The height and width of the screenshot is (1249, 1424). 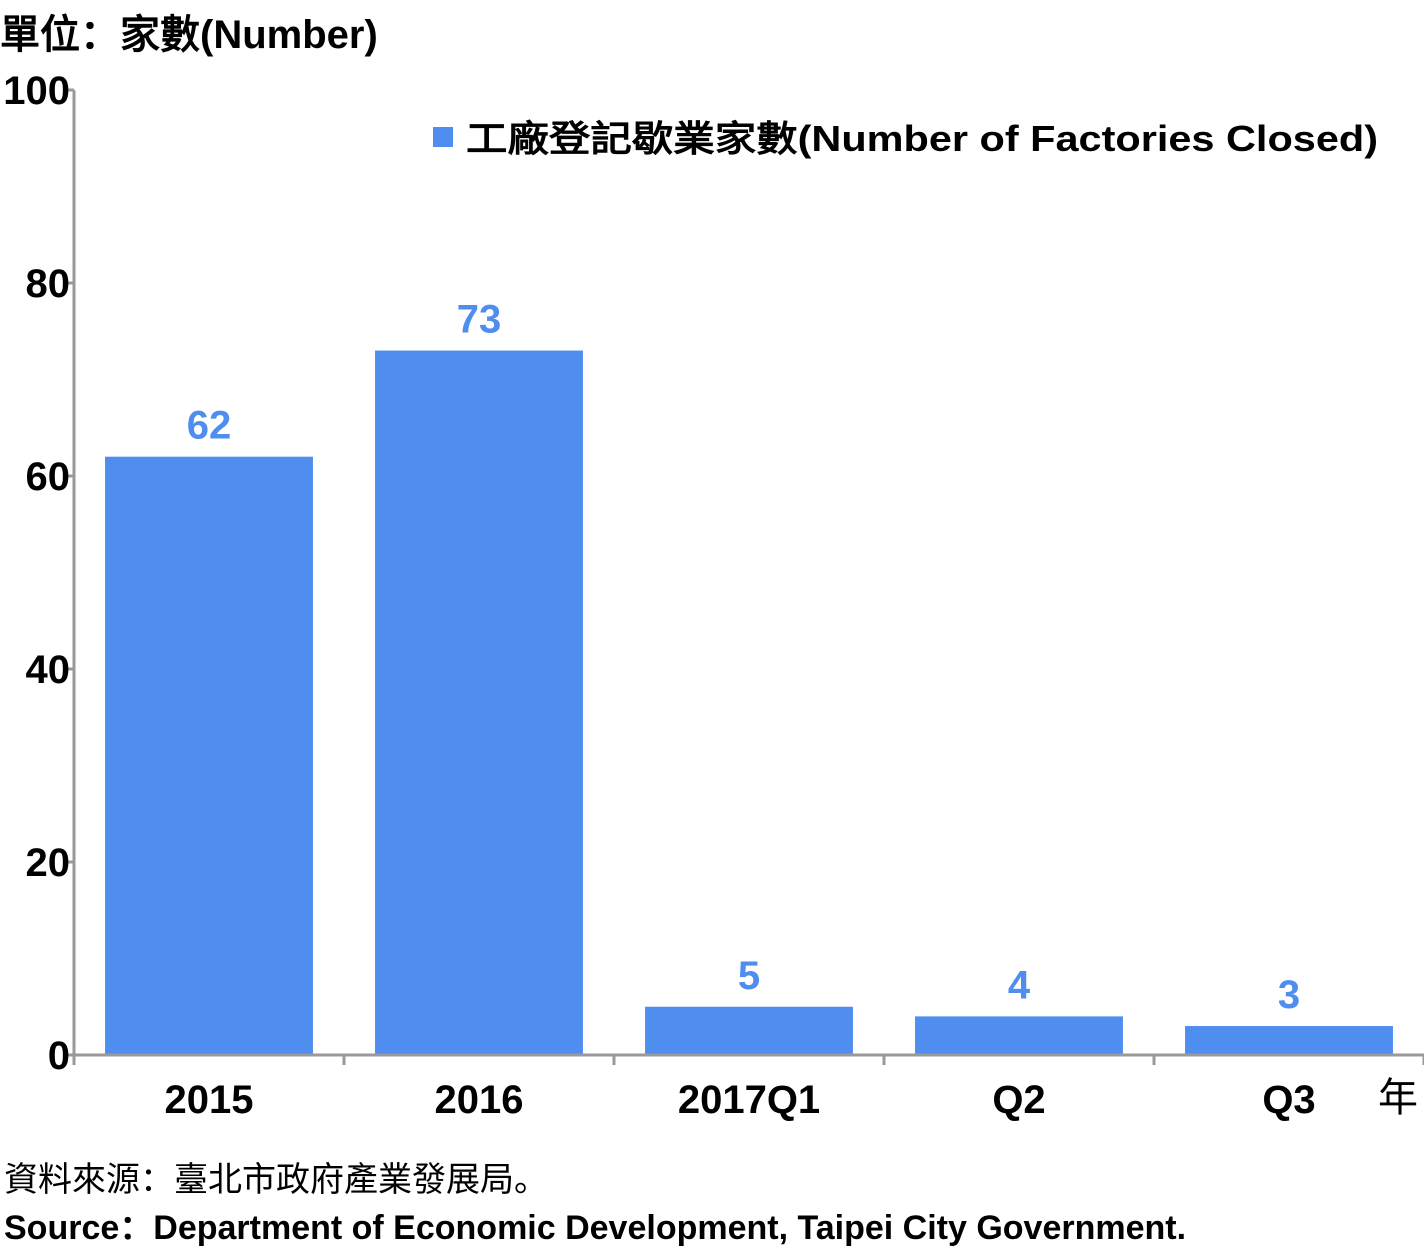 What do you see at coordinates (209, 755) in the screenshot?
I see `bar-2015` at bounding box center [209, 755].